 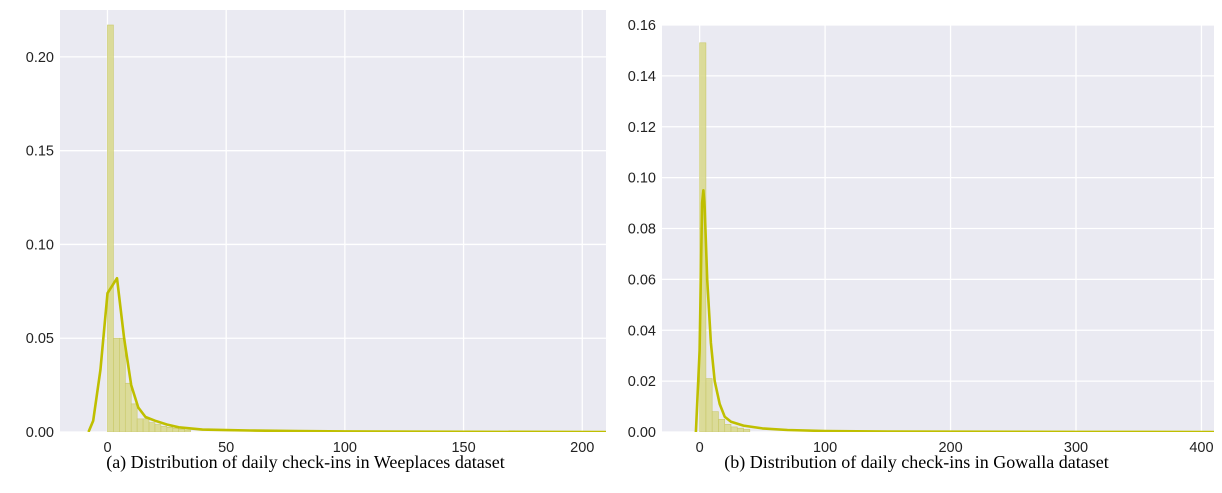 I want to click on y-tick-label: 0.12, so click(x=642, y=128).